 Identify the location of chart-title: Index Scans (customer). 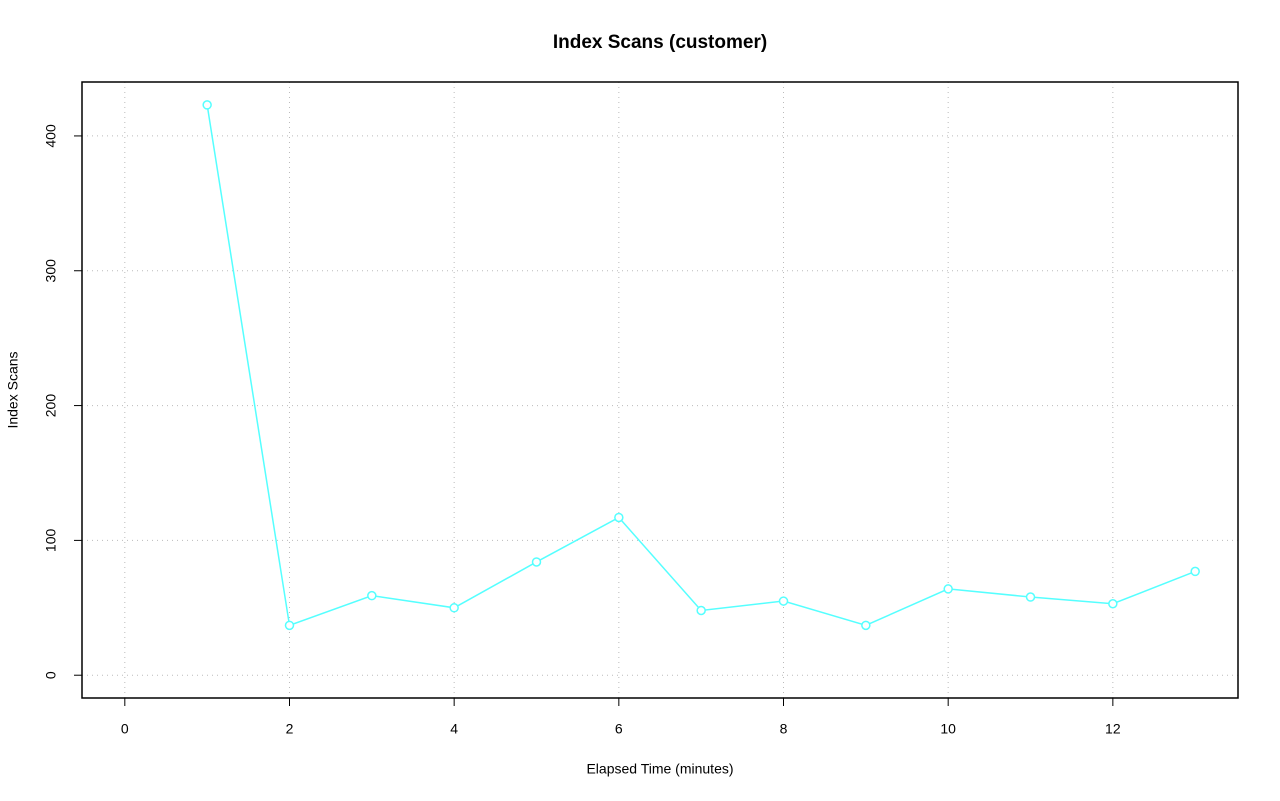
(660, 42).